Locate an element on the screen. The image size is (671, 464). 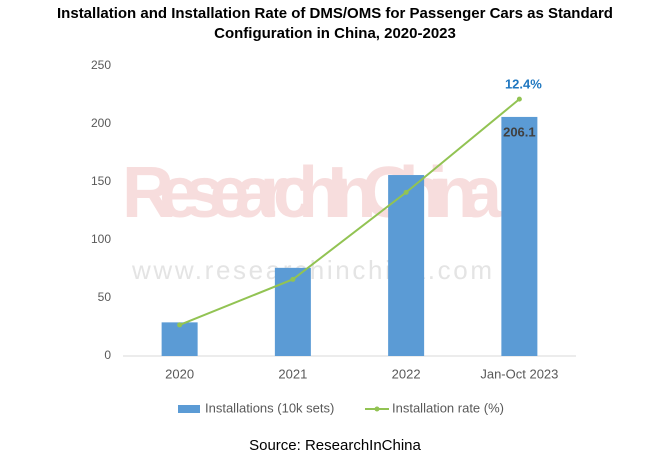
x-tick-label: Jan-Oct 2023 is located at coordinates (519, 373).